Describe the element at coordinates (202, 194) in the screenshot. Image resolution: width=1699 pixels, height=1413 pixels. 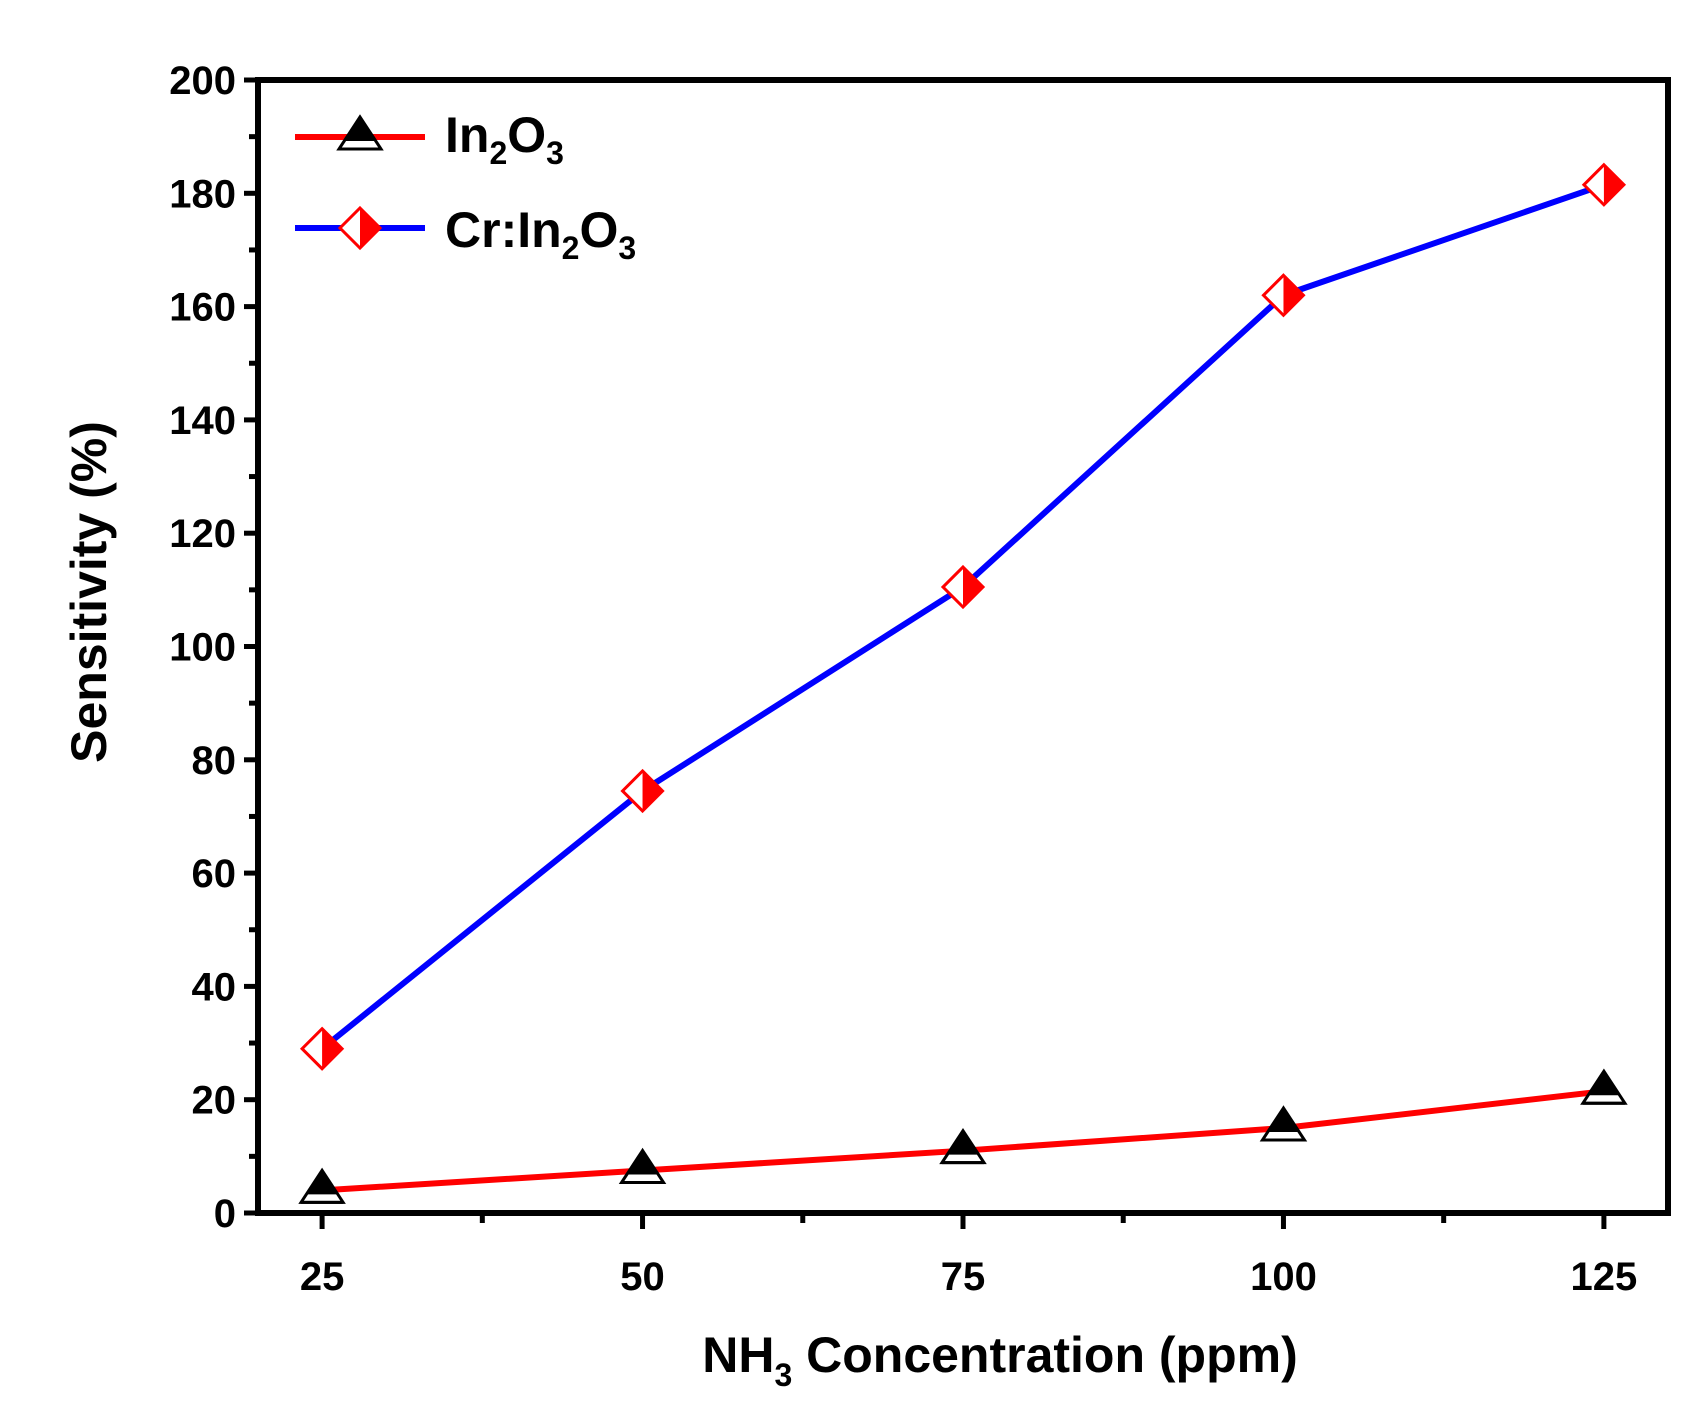
I see `y-tick-label: 180` at that location.